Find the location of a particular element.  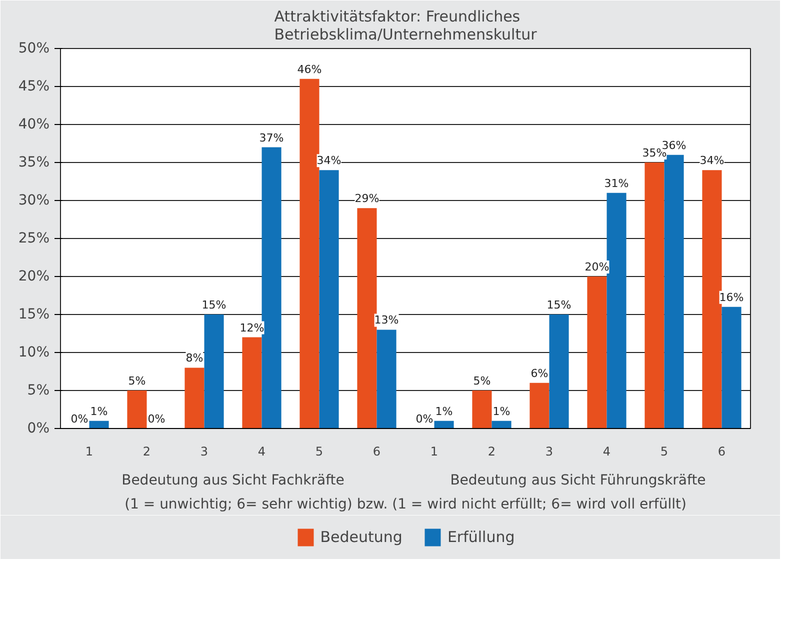

data-label: 6% is located at coordinates (539, 373).